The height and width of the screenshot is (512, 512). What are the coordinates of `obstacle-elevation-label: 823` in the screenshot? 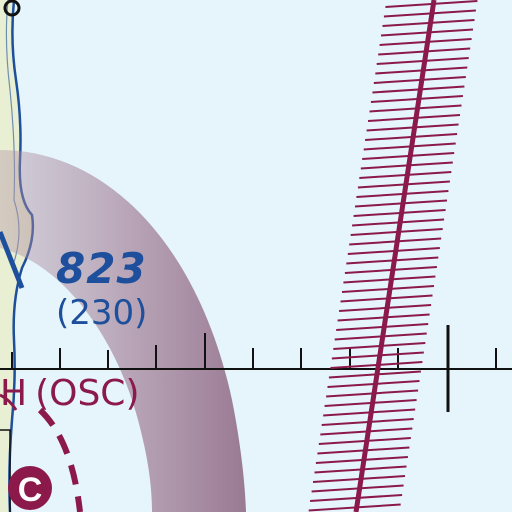 It's located at (101, 268).